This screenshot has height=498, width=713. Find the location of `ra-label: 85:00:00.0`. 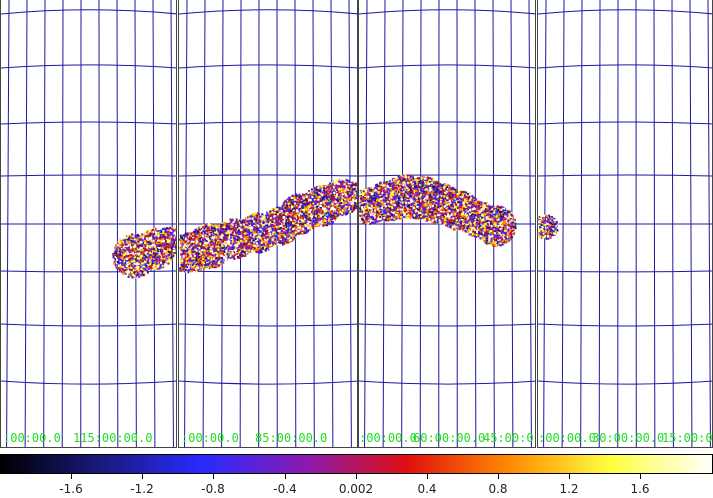

ra-label: 85:00:00.0 is located at coordinates (291, 438).